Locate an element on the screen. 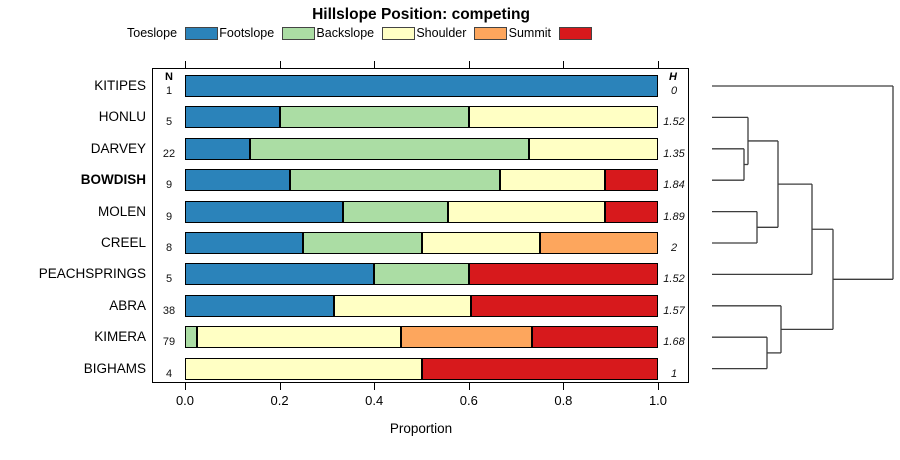 The image size is (900, 460). legend-label: Shoulder is located at coordinates (441, 33).